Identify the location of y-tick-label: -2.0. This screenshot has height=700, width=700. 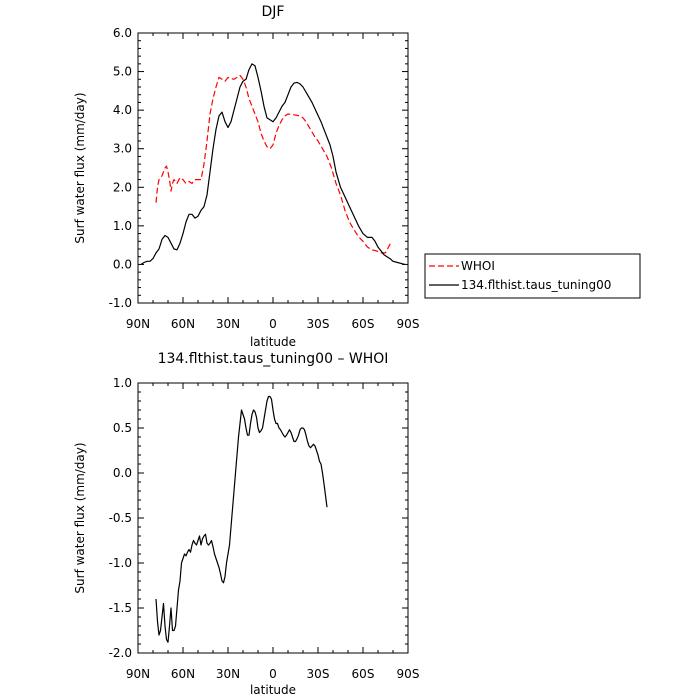
(120, 653).